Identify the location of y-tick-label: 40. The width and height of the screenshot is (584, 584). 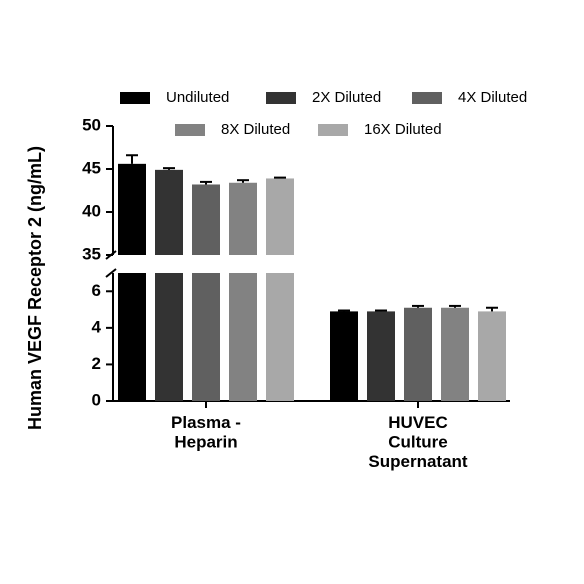
(91, 210).